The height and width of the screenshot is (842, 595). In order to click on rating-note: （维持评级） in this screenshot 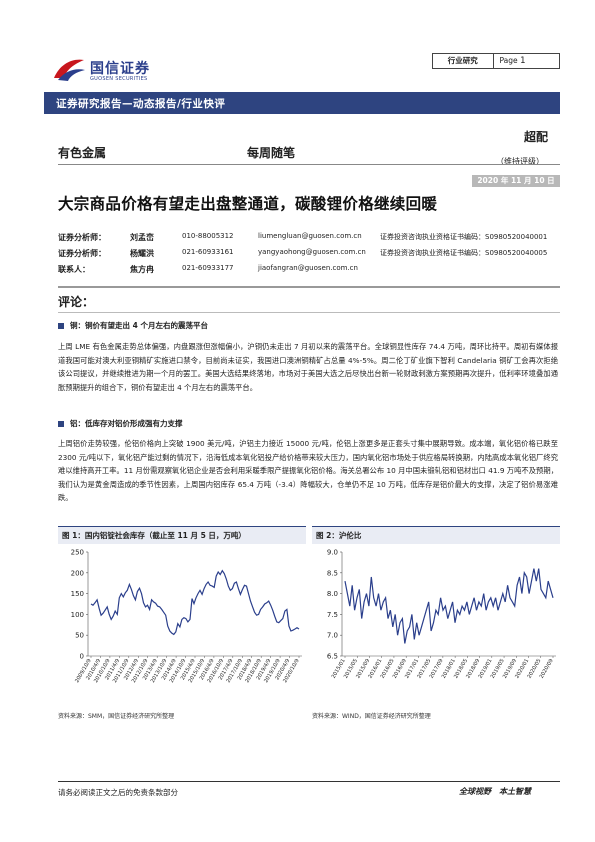, I will do `click(520, 161)`.